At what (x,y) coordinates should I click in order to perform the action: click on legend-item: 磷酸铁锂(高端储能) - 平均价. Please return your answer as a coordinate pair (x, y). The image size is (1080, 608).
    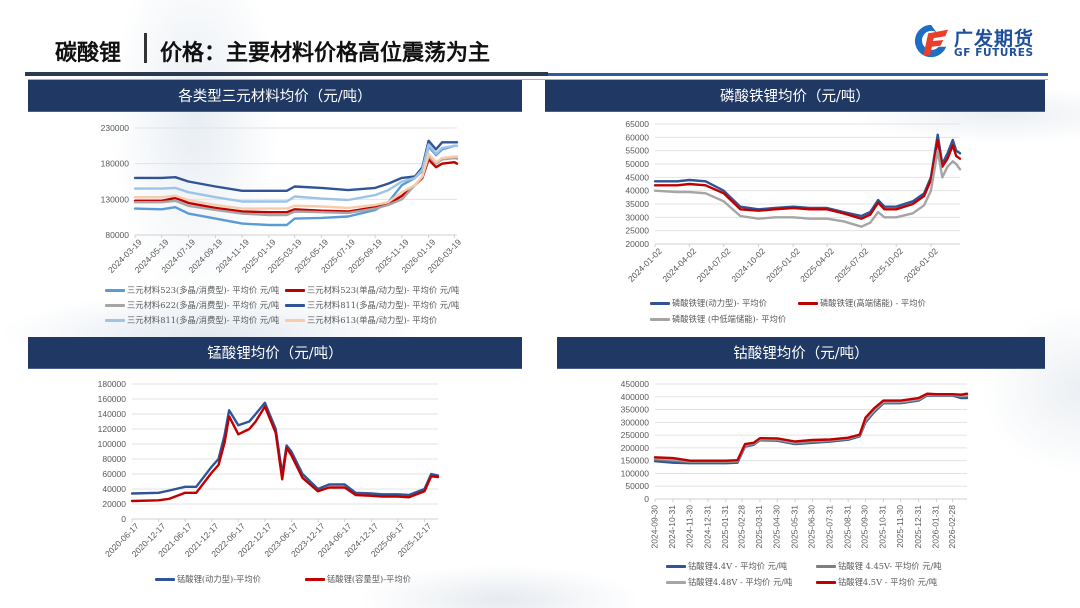
    Looking at the image, I should click on (862, 303).